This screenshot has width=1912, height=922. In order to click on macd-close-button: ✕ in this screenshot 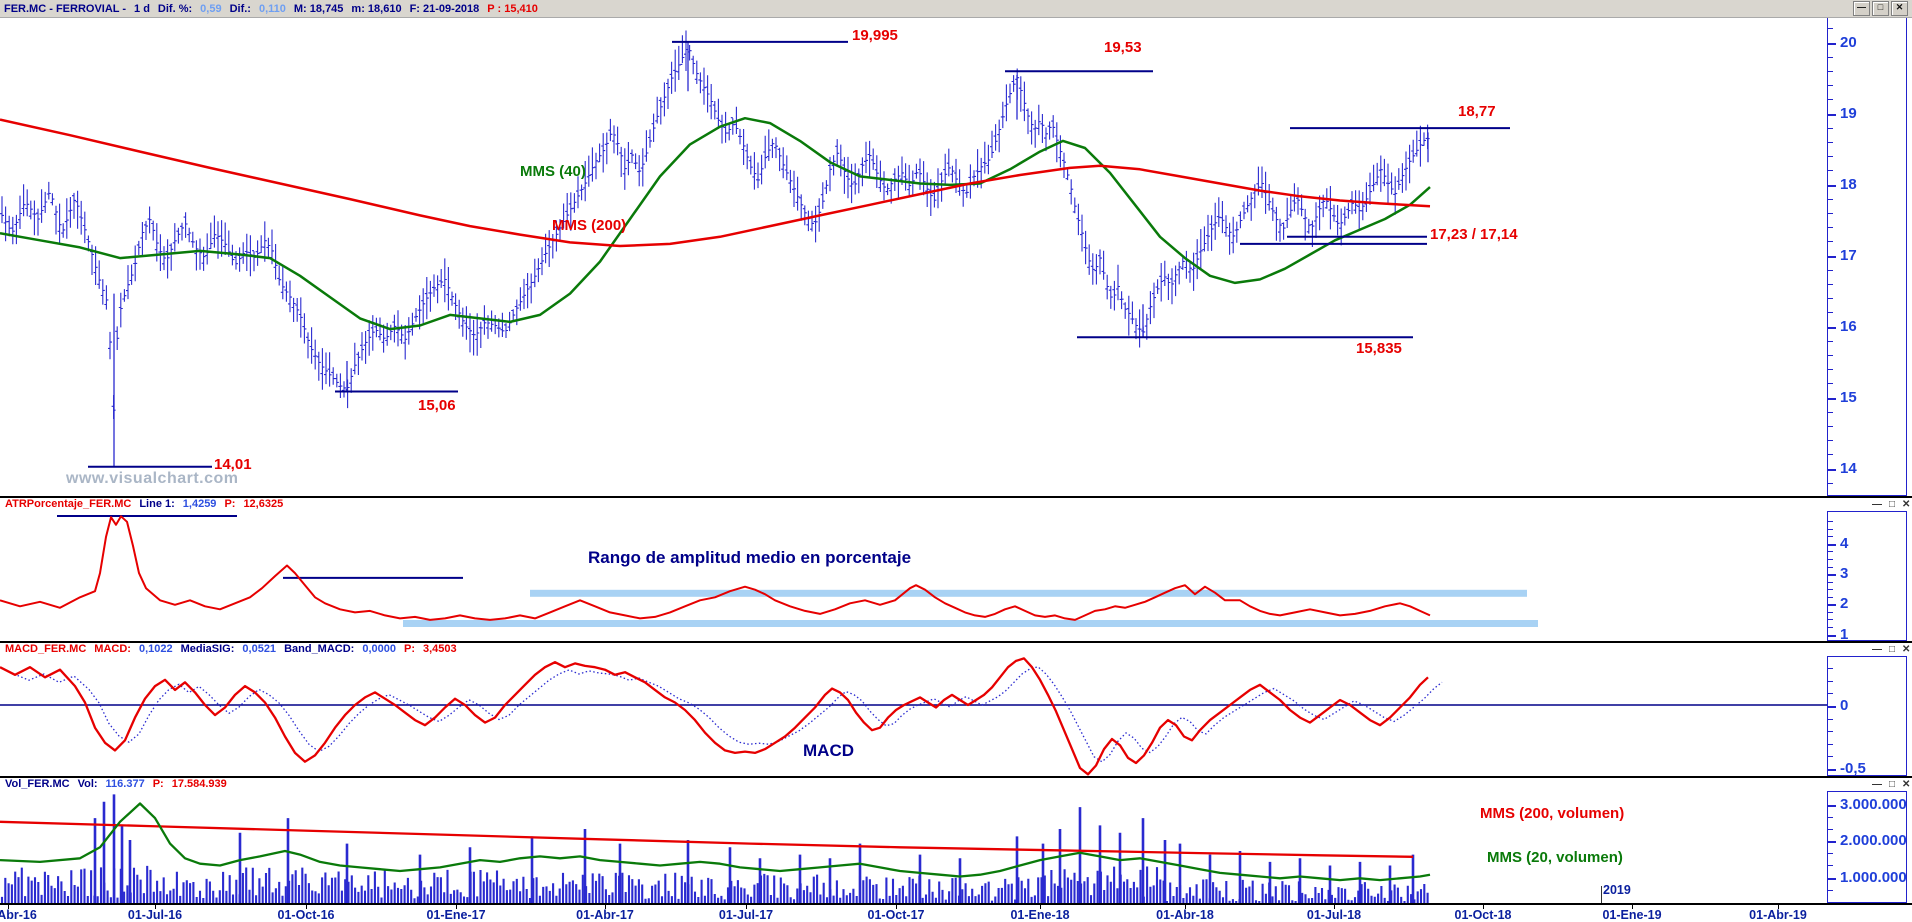, I will do `click(1906, 649)`.